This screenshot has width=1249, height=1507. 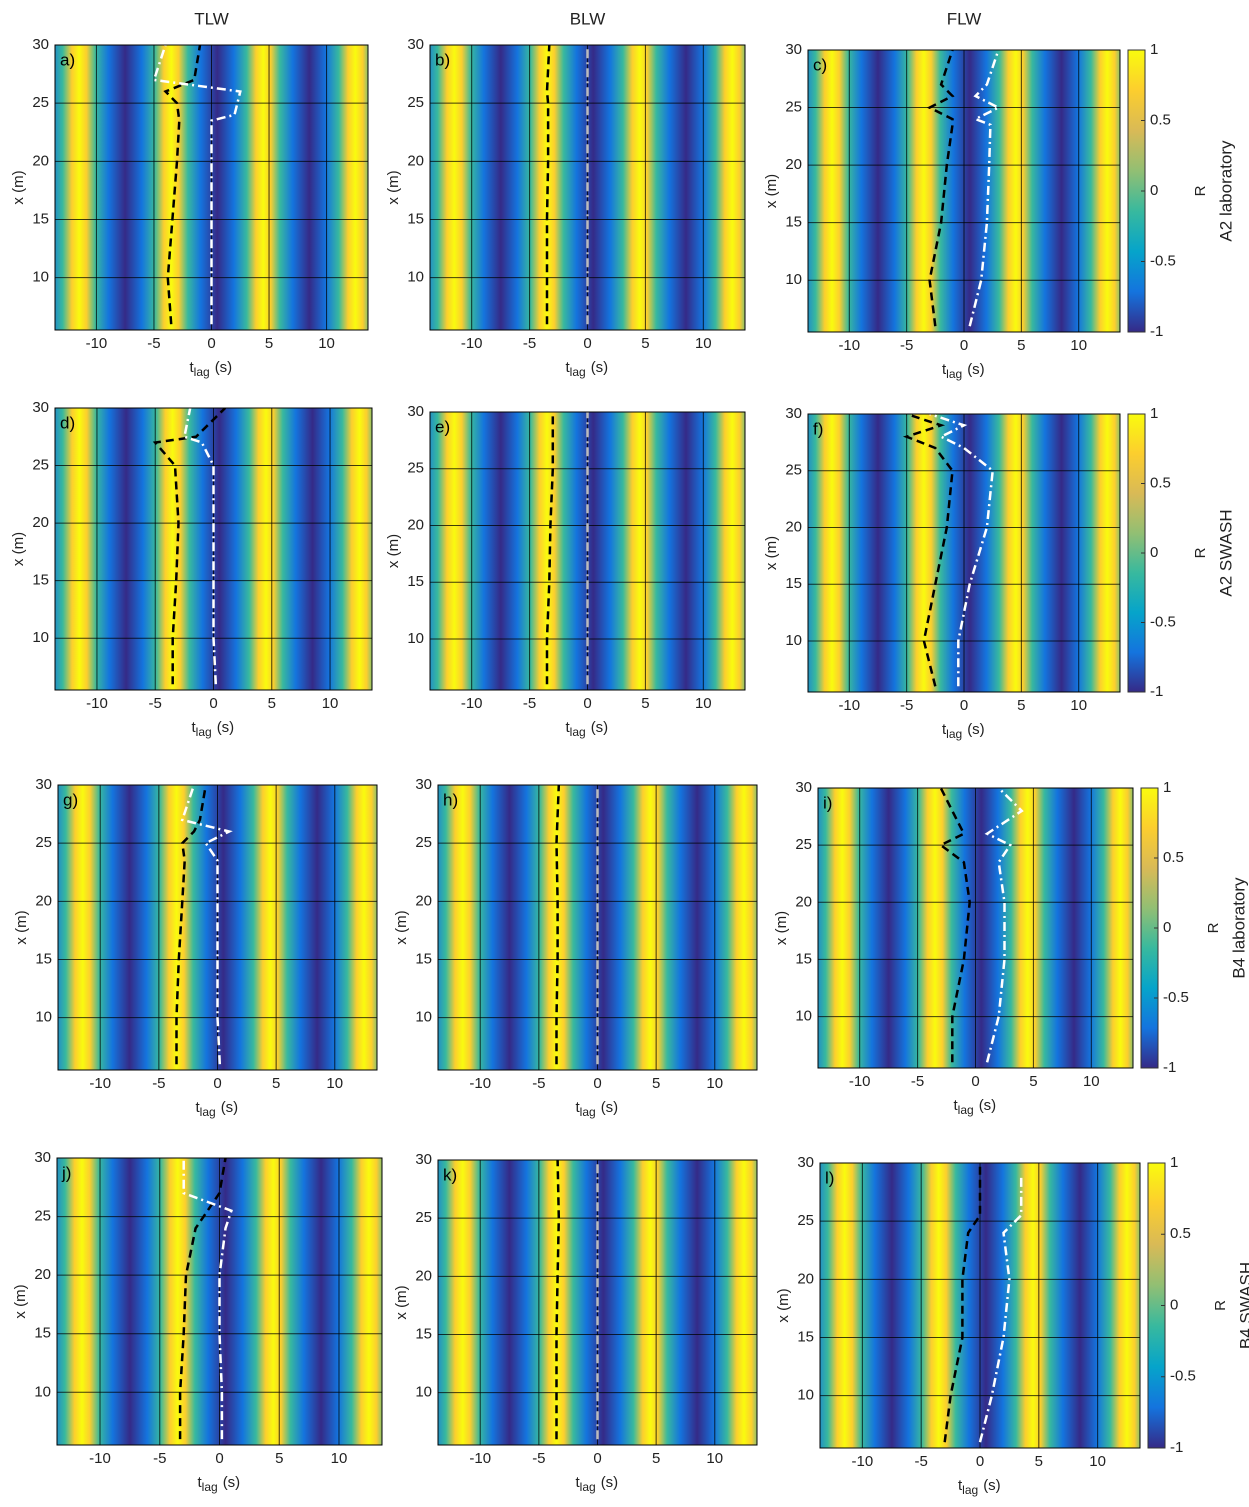 What do you see at coordinates (827, 802) in the screenshot?
I see `panel-label: i)` at bounding box center [827, 802].